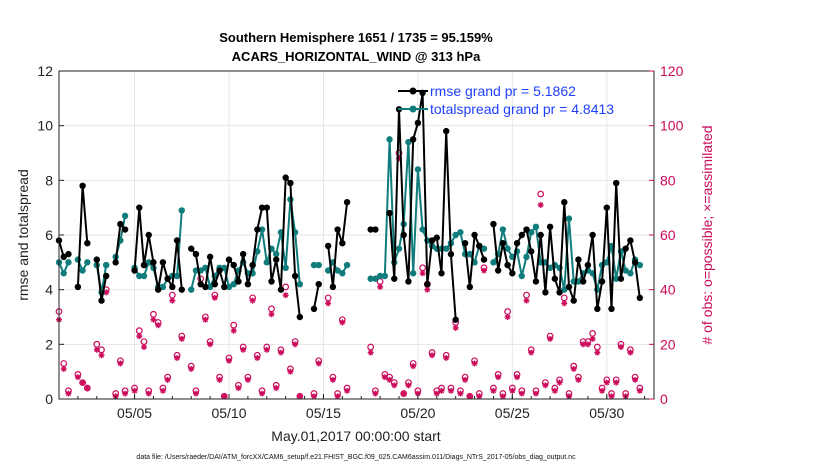  Describe the element at coordinates (49, 399) in the screenshot. I see `y-left-tick-label: 0` at that location.